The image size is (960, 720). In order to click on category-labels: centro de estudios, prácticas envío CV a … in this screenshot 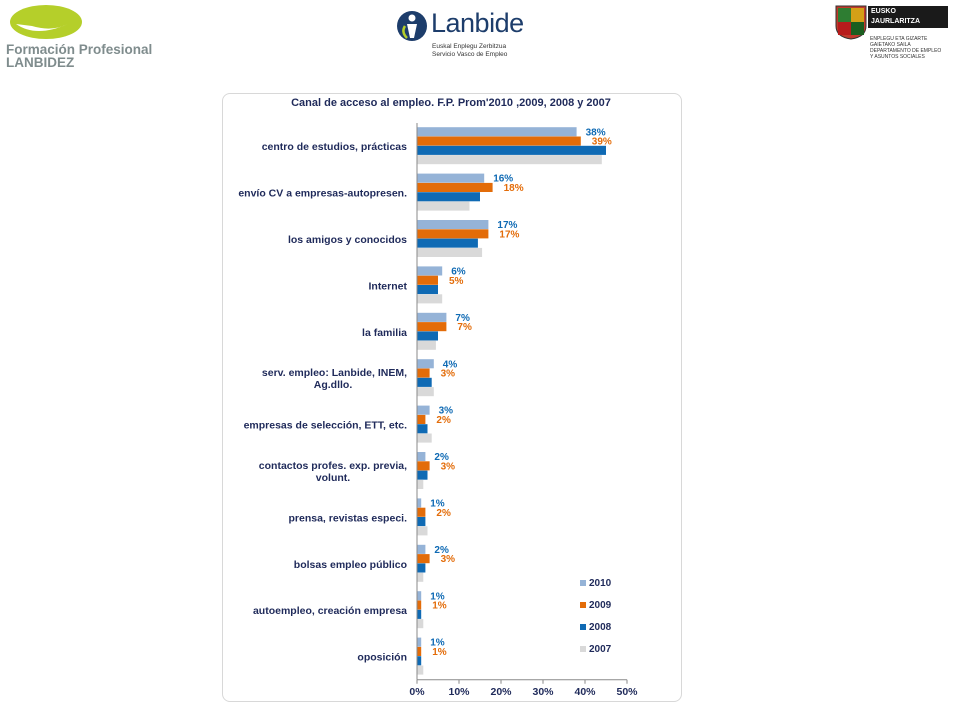, I will do `click(322, 402)`.